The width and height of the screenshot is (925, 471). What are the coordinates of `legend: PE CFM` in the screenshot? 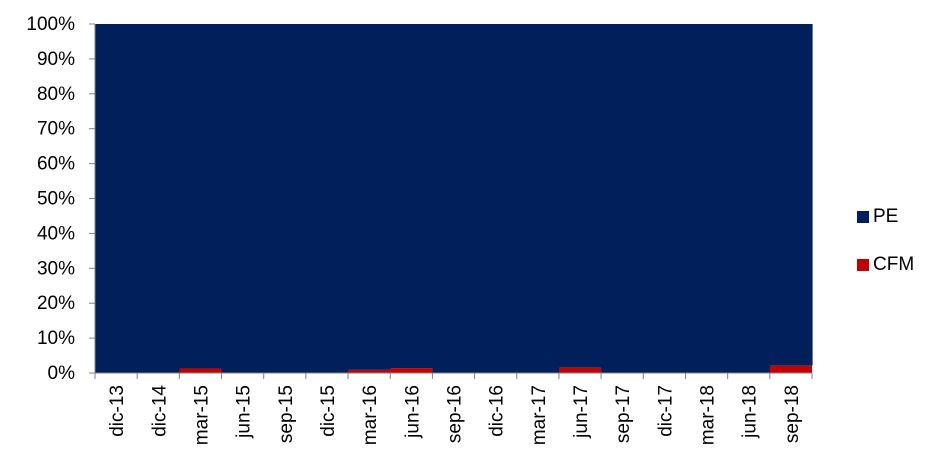 It's located at (890, 254).